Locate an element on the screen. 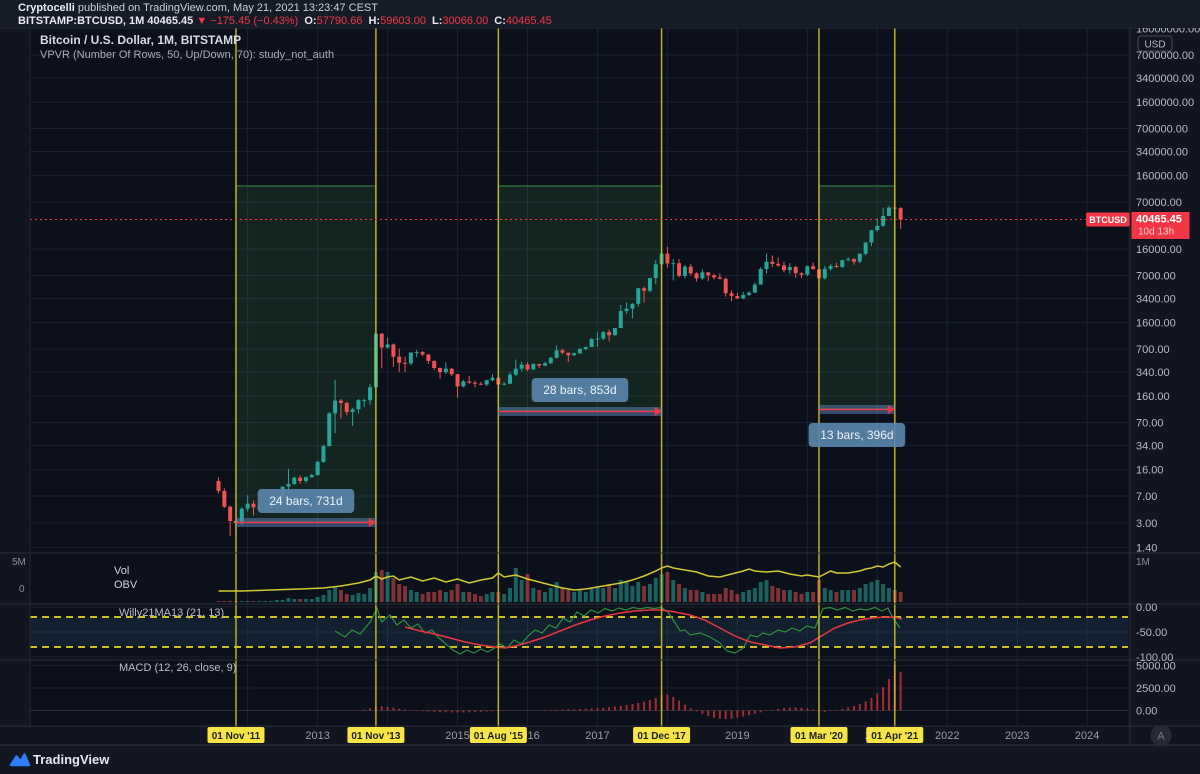 This screenshot has height=774, width=1200. willy-legend: Willy21MA13 (21, 13) is located at coordinates (172, 613).